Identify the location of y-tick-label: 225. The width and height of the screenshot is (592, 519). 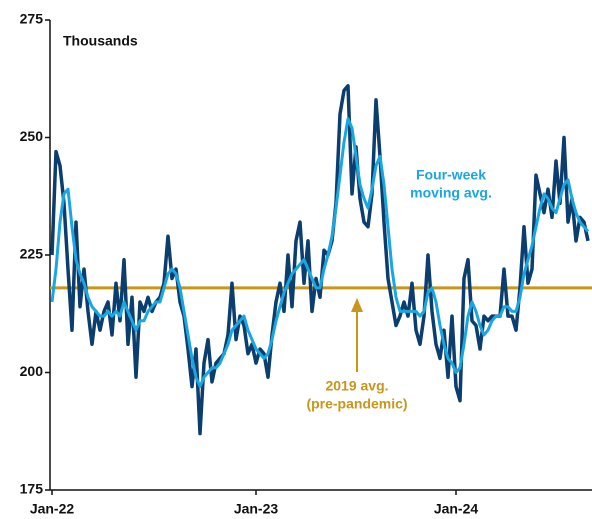
(32, 254).